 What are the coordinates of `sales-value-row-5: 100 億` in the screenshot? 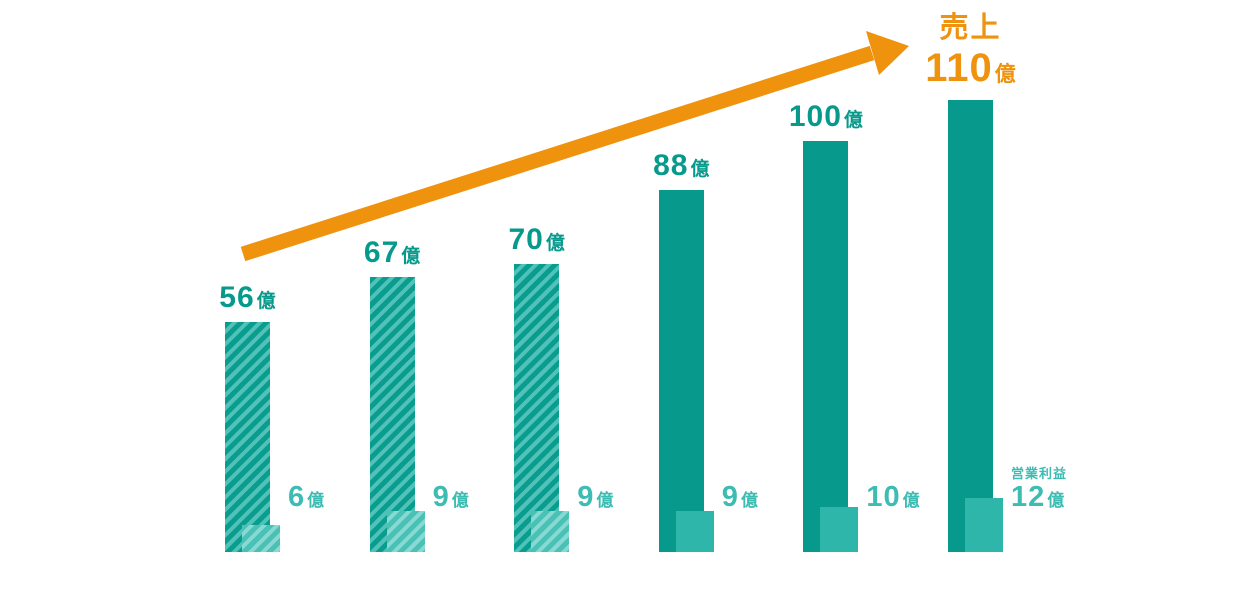 It's located at (826, 117).